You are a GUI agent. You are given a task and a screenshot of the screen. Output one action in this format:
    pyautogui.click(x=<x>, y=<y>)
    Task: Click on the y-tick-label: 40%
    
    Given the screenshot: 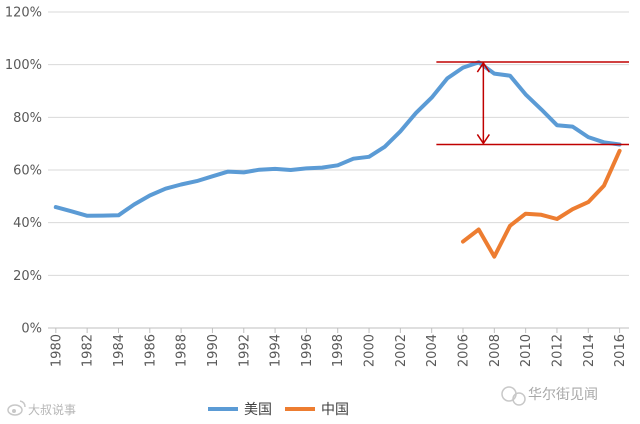 What is the action you would take?
    pyautogui.click(x=27, y=223)
    